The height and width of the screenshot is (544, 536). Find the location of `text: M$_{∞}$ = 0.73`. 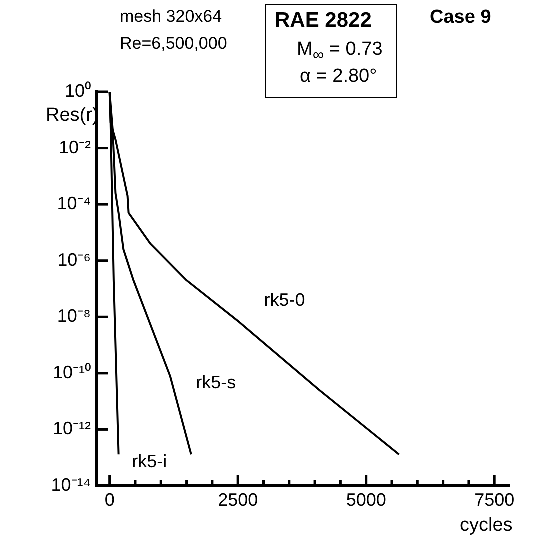

text: M$_{∞}$ = 0.73 is located at coordinates (340, 51).